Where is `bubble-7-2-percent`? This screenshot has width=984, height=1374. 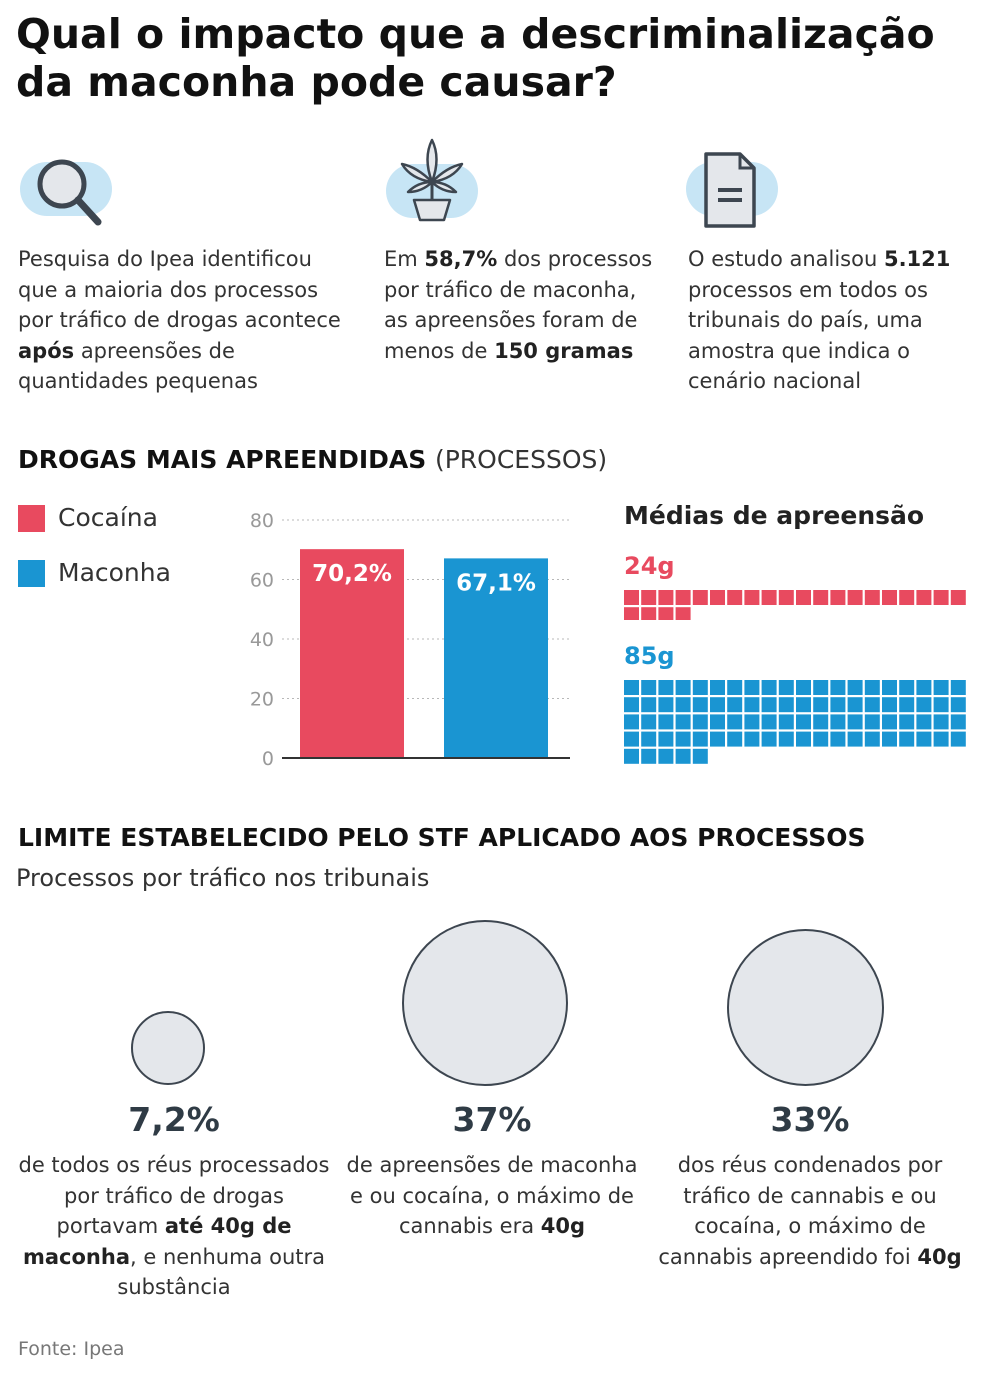 bubble-7-2-percent is located at coordinates (168, 1048).